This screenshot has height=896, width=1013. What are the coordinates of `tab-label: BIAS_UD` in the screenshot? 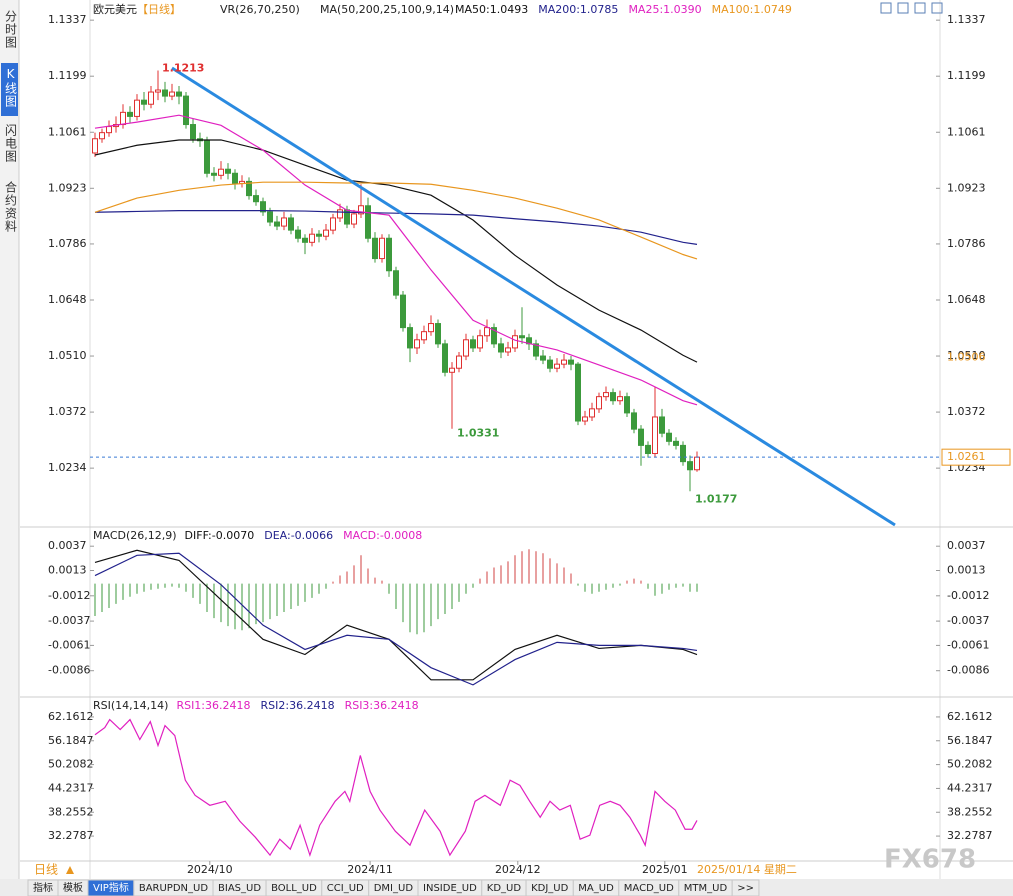 It's located at (239, 888).